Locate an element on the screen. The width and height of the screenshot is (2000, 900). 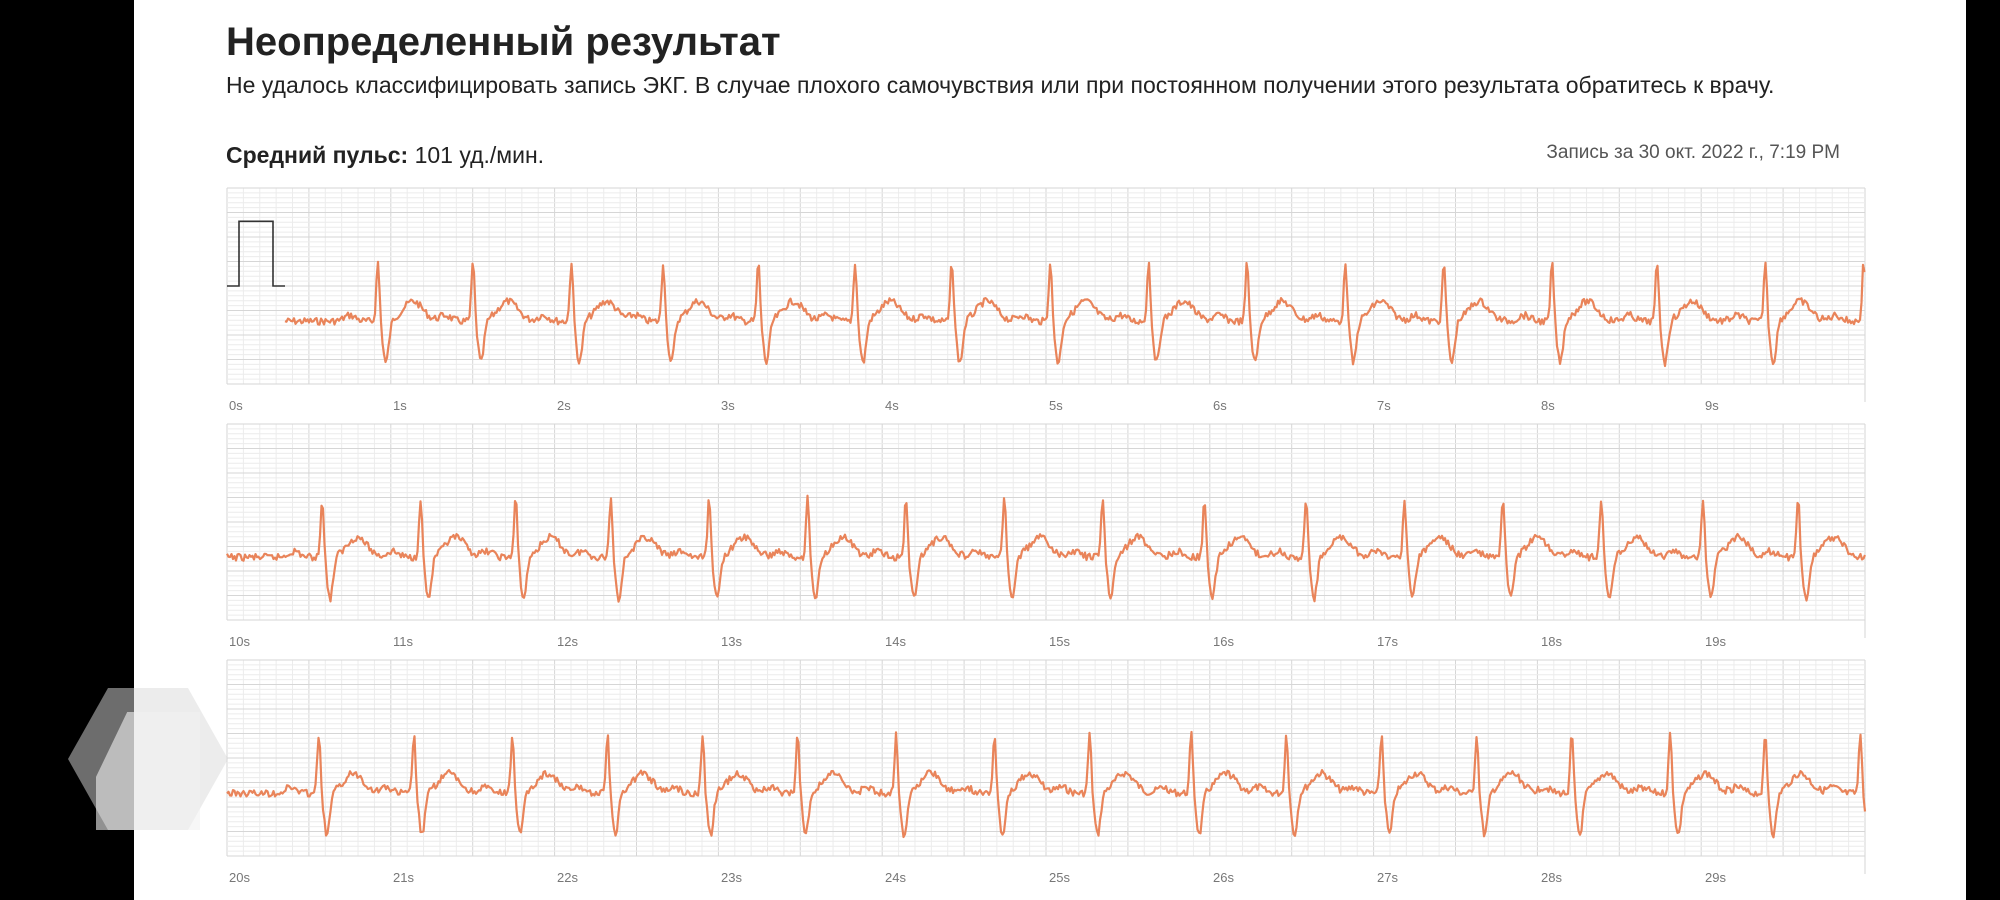
time-tick-label: 17s is located at coordinates (1387, 641).